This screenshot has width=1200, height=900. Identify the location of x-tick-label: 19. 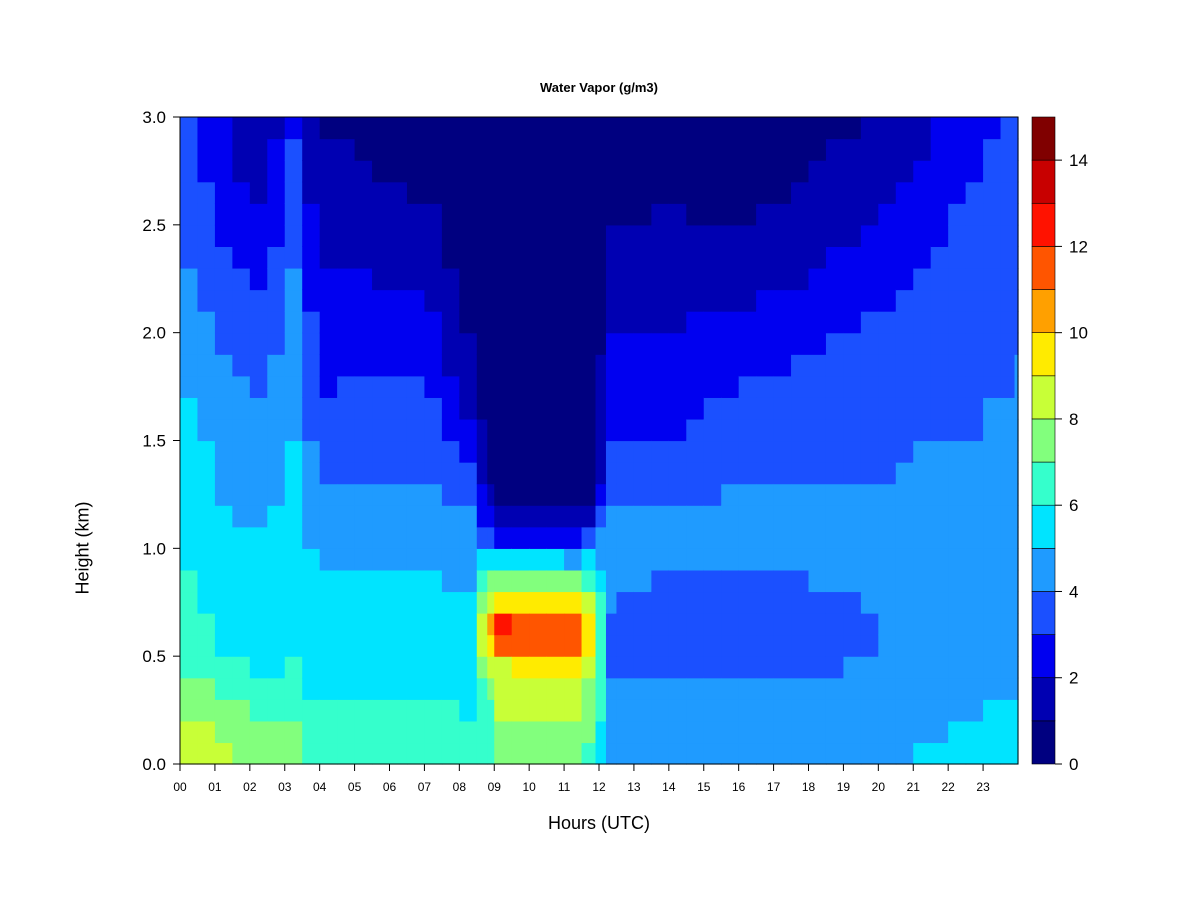
(844, 787).